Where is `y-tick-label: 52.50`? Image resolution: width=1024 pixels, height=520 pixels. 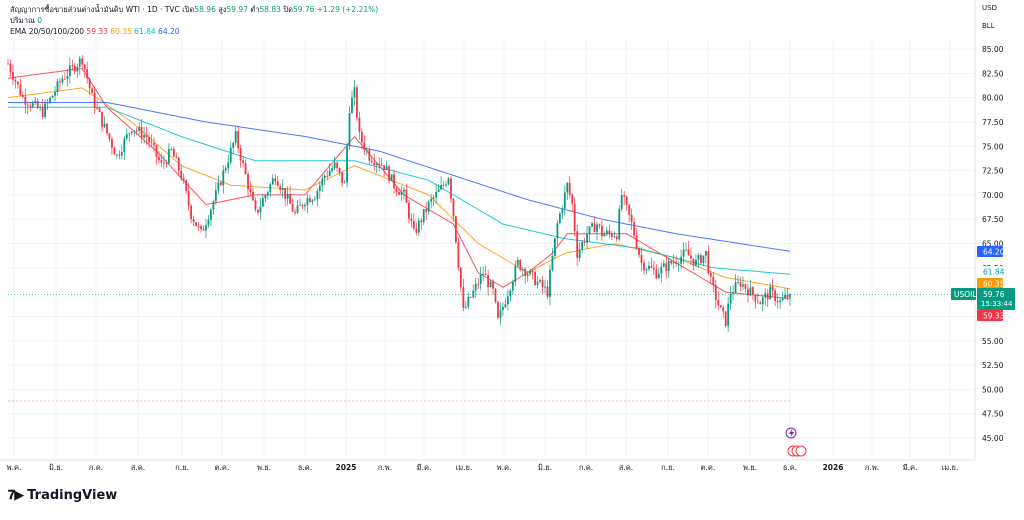 y-tick-label: 52.50 is located at coordinates (993, 365).